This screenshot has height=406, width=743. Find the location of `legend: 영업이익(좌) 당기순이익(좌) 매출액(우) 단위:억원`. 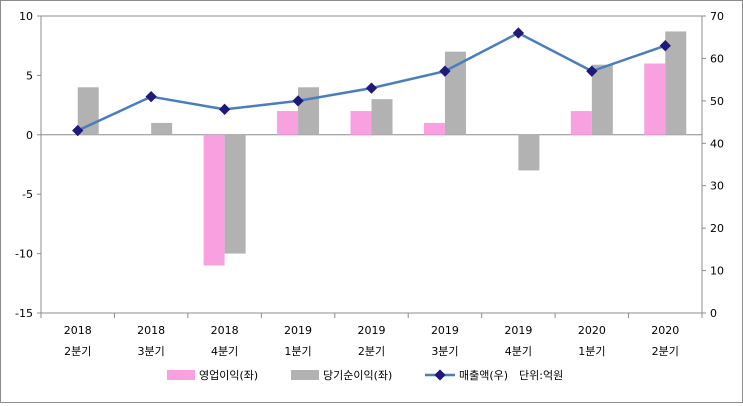

legend: 영업이익(좌) 당기순이익(좌) 매출액(우) 단위:억원 is located at coordinates (365, 375).